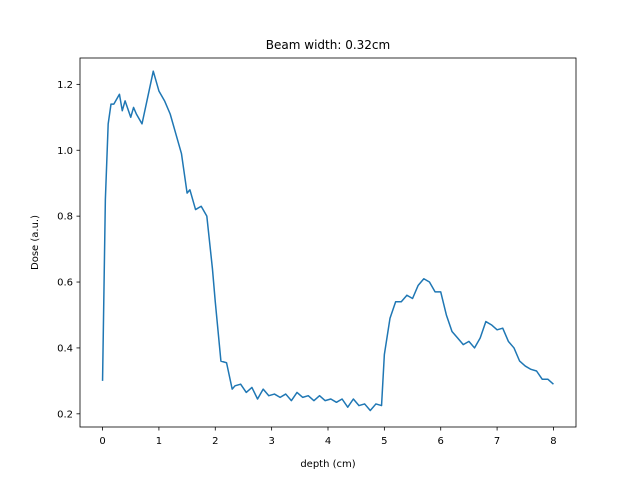 The image size is (640, 480). Describe the element at coordinates (327, 464) in the screenshot. I see `x-axis-label: depth (cm)` at that location.